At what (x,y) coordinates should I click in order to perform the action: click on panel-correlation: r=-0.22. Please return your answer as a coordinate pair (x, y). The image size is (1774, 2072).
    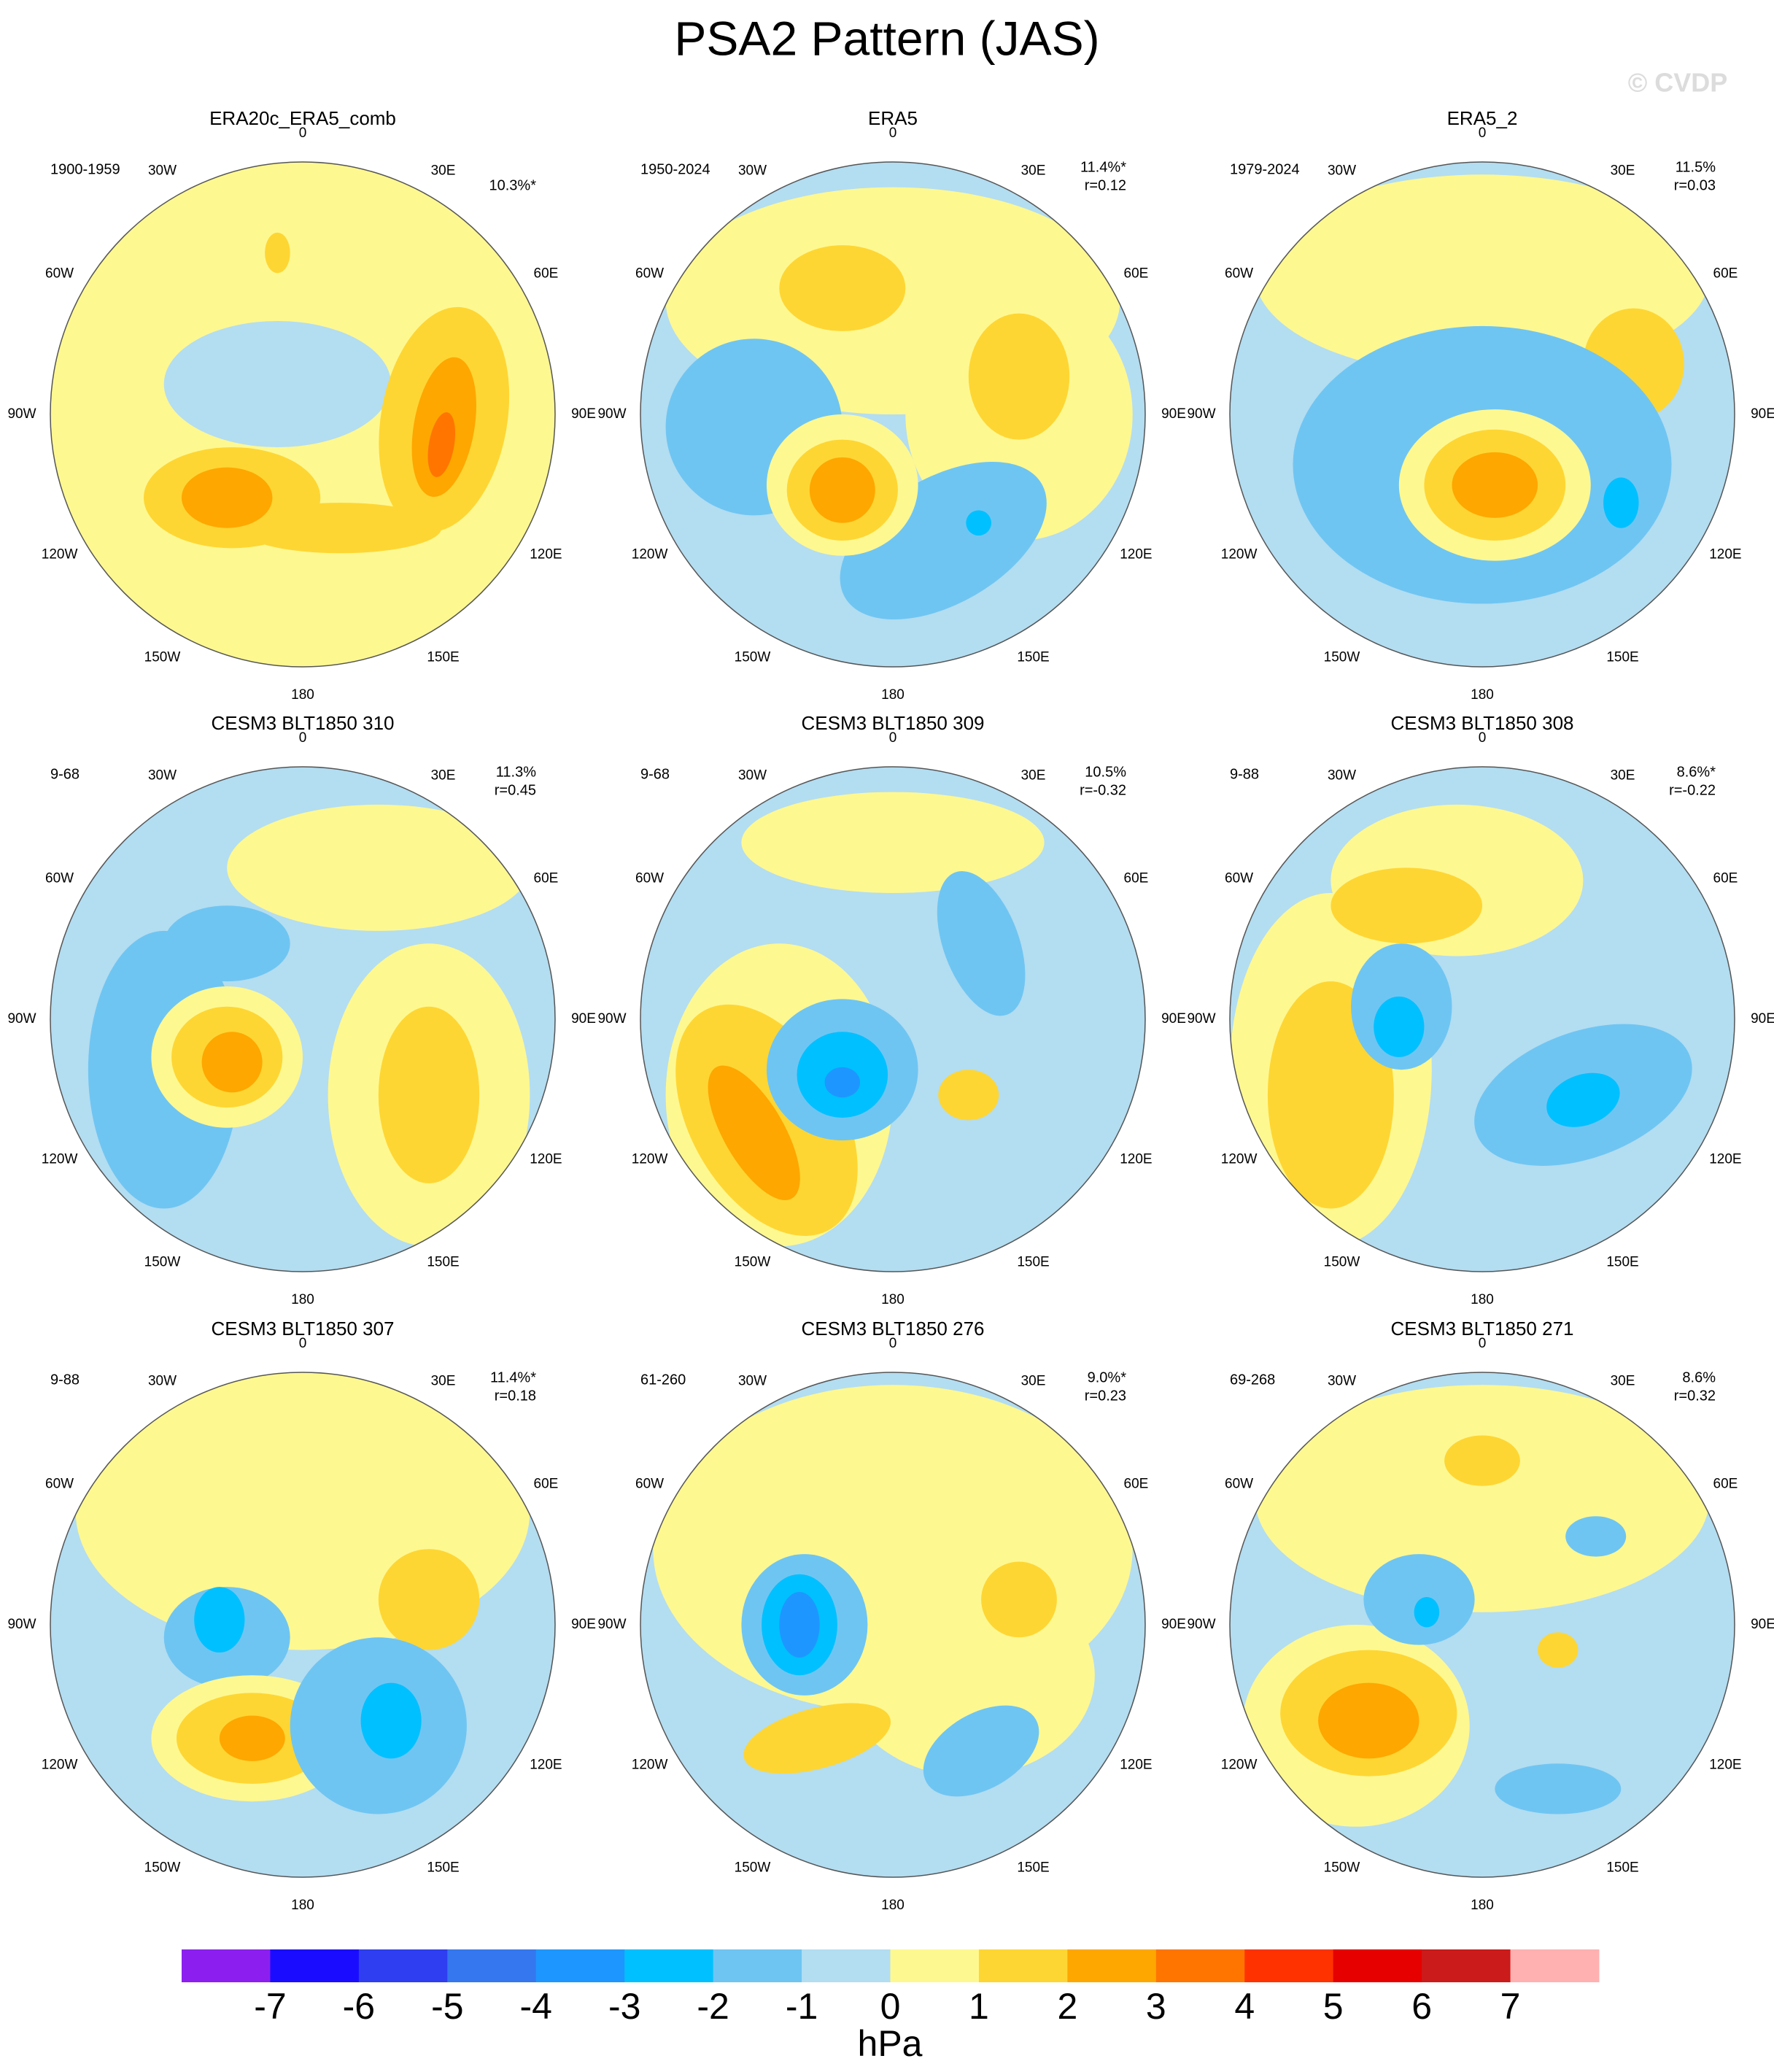
    Looking at the image, I should click on (1692, 790).